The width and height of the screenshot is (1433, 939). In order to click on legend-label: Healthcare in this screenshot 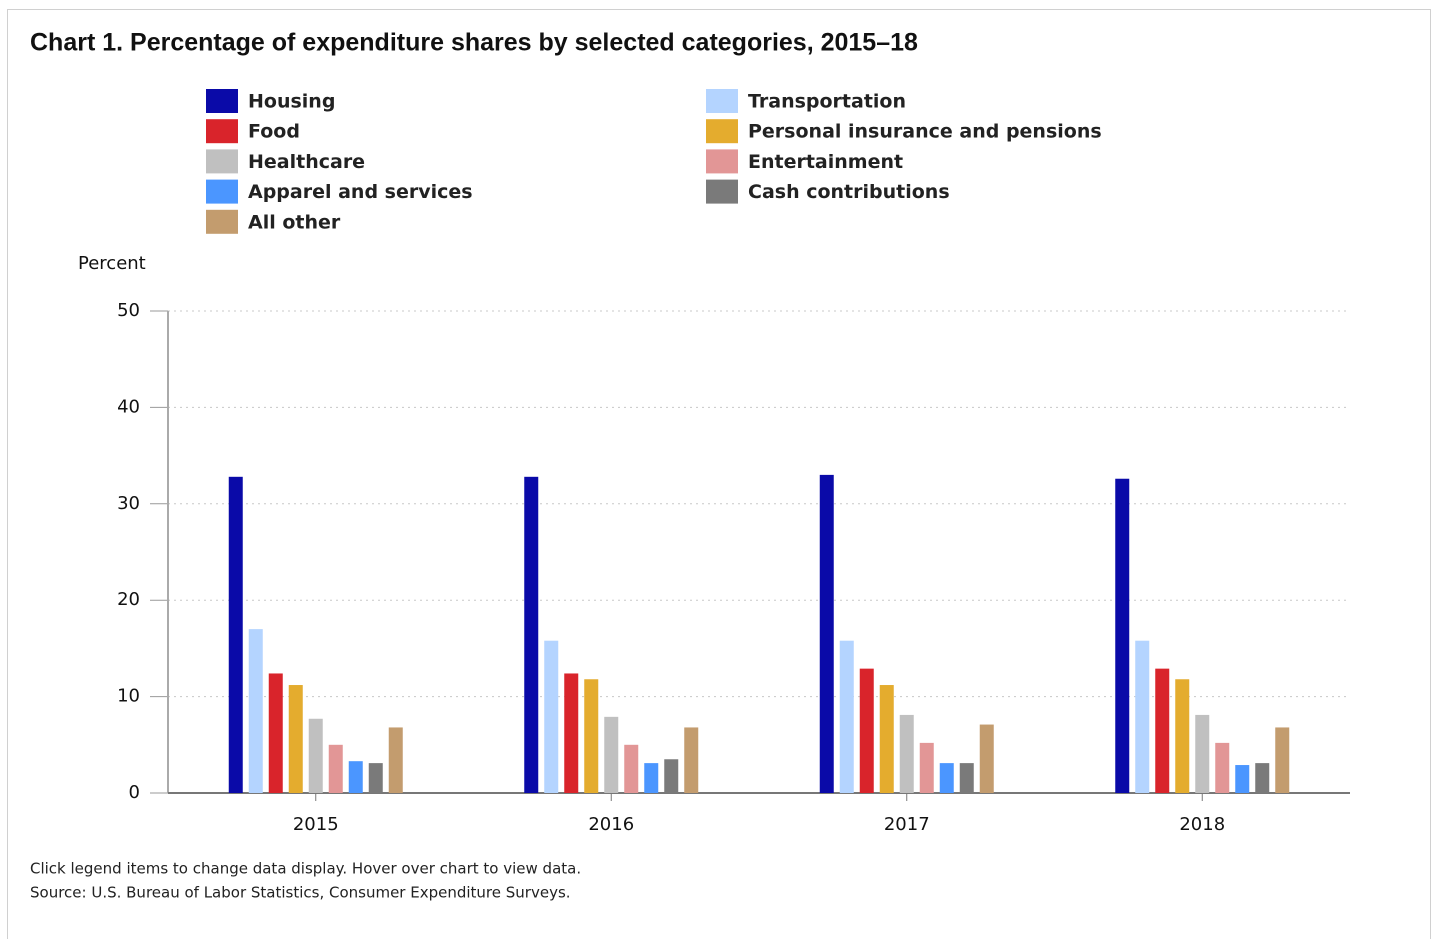, I will do `click(306, 162)`.